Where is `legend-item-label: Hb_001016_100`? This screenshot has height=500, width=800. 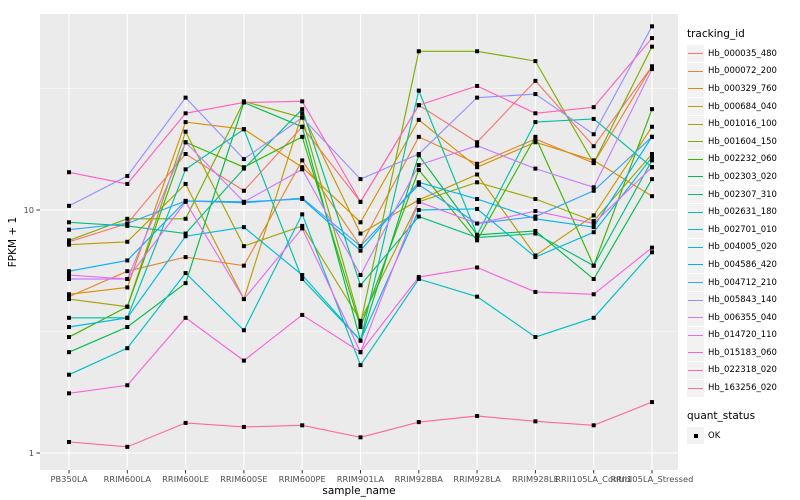 legend-item-label: Hb_001016_100 is located at coordinates (742, 124).